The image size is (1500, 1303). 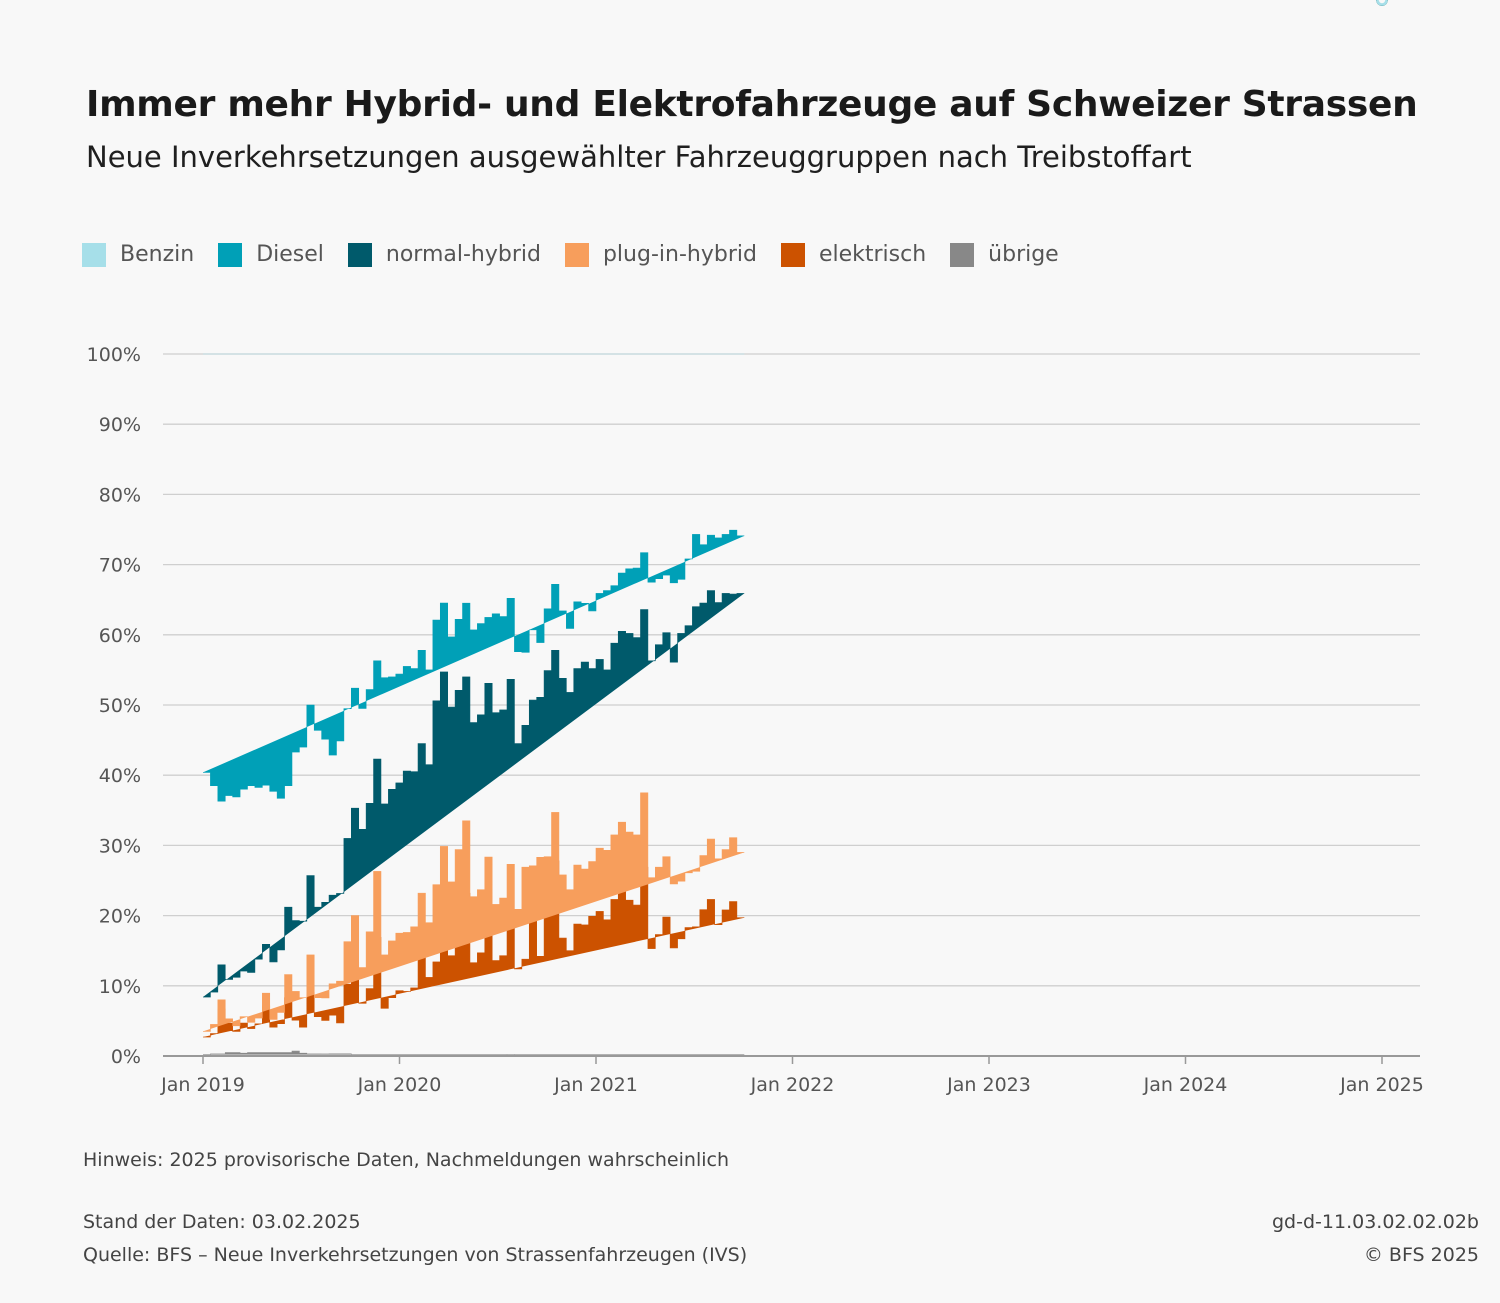 I want to click on x-tick-label: Jan 2020, so click(x=399, y=1085).